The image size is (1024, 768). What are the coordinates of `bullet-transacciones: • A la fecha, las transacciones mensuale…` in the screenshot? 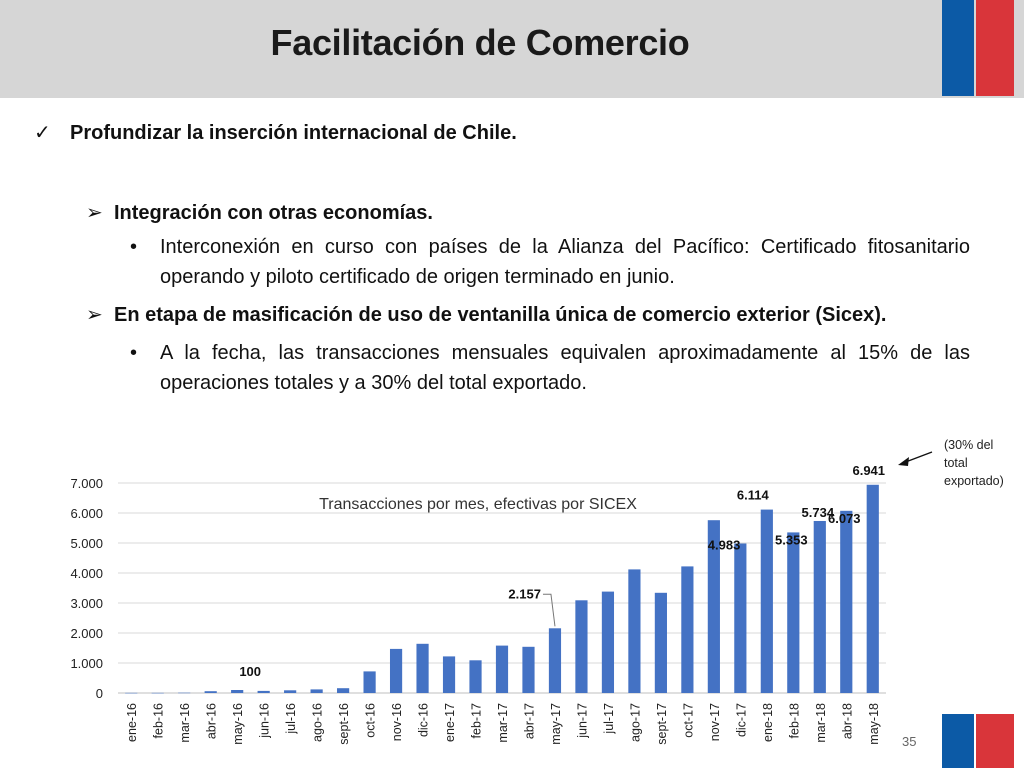 It's located at (550, 368).